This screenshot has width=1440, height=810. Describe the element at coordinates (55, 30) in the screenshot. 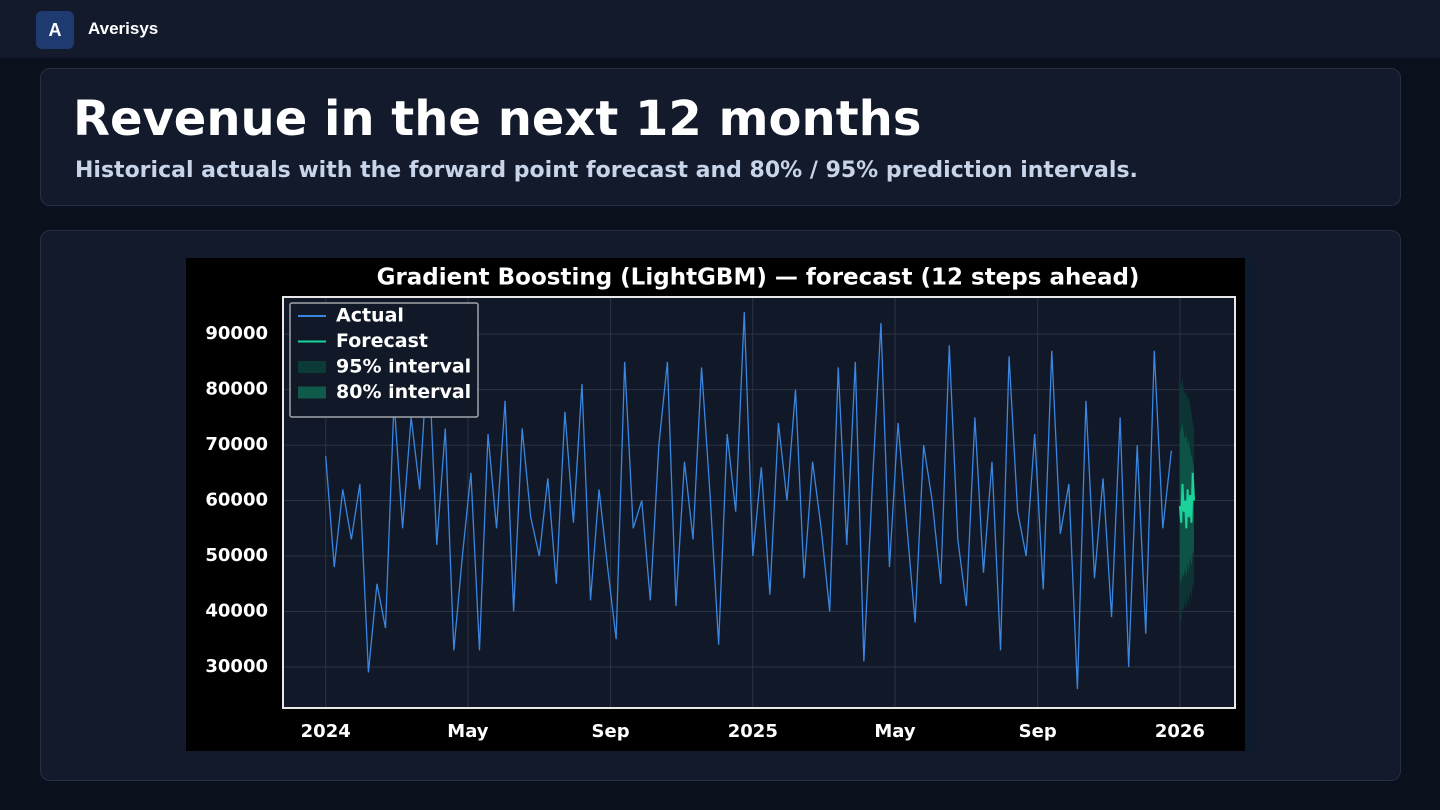

I see `brand-badge: A` at that location.